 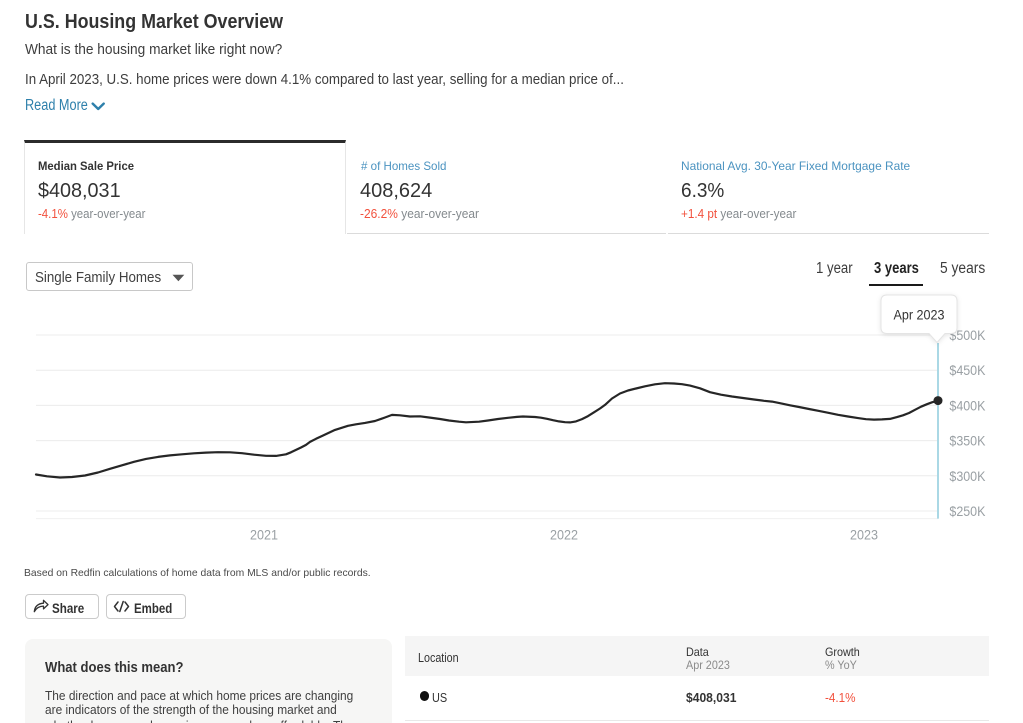 I want to click on svg-text: $250K, so click(x=967, y=511).